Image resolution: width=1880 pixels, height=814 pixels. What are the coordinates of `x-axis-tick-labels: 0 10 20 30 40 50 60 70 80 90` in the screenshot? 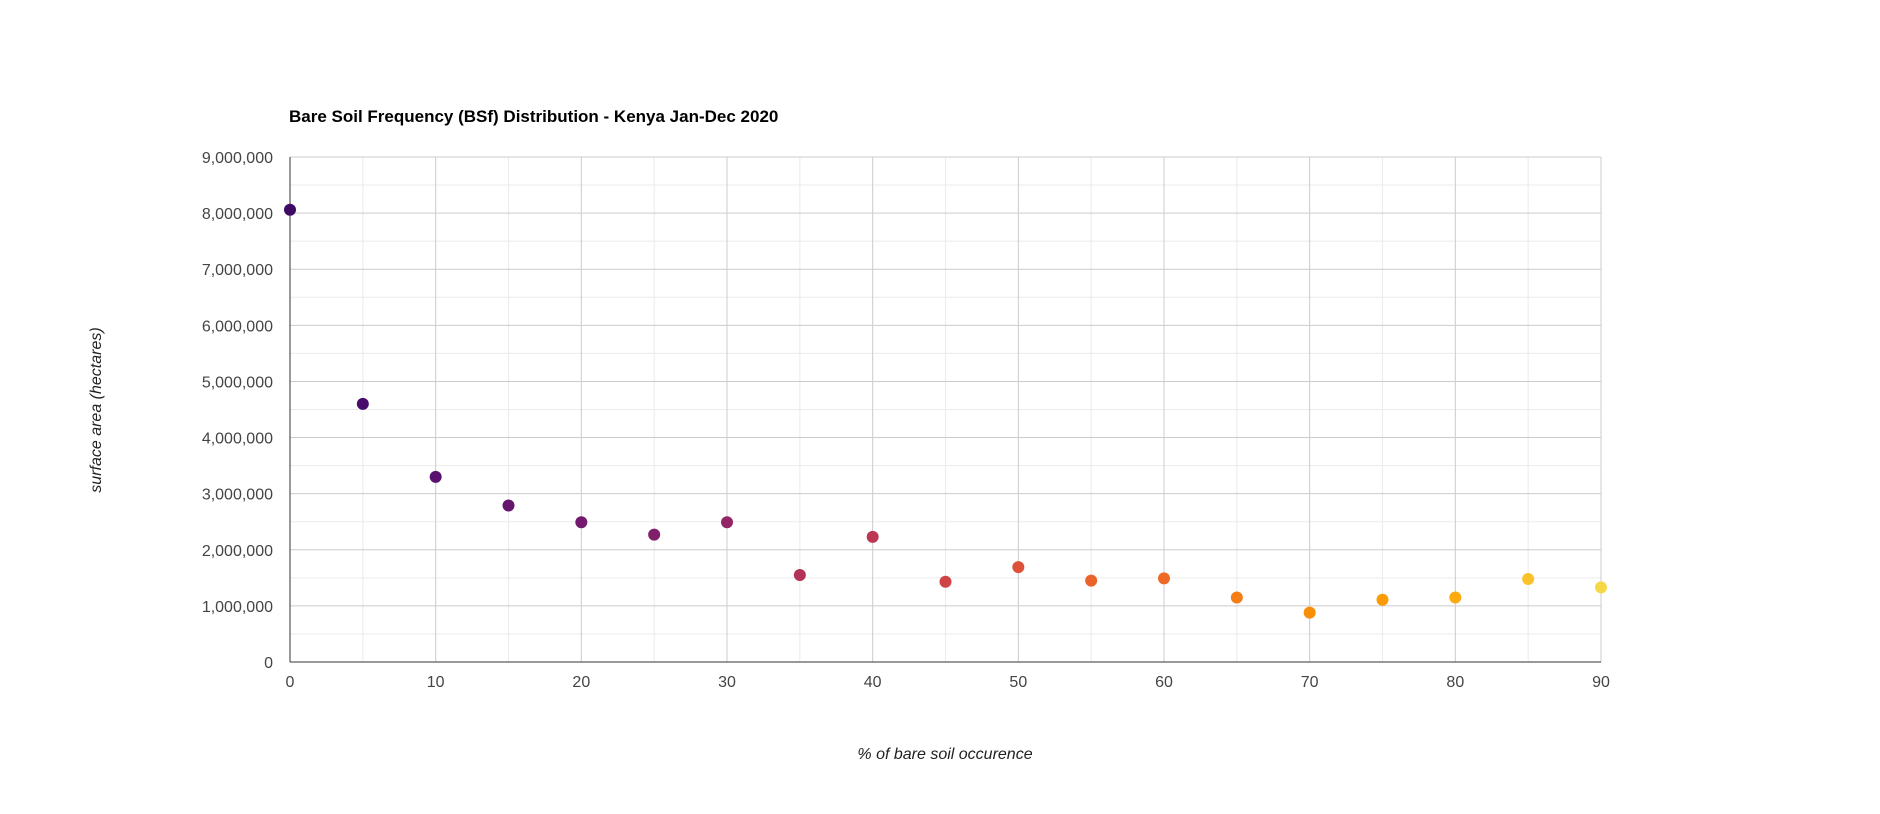 It's located at (948, 682).